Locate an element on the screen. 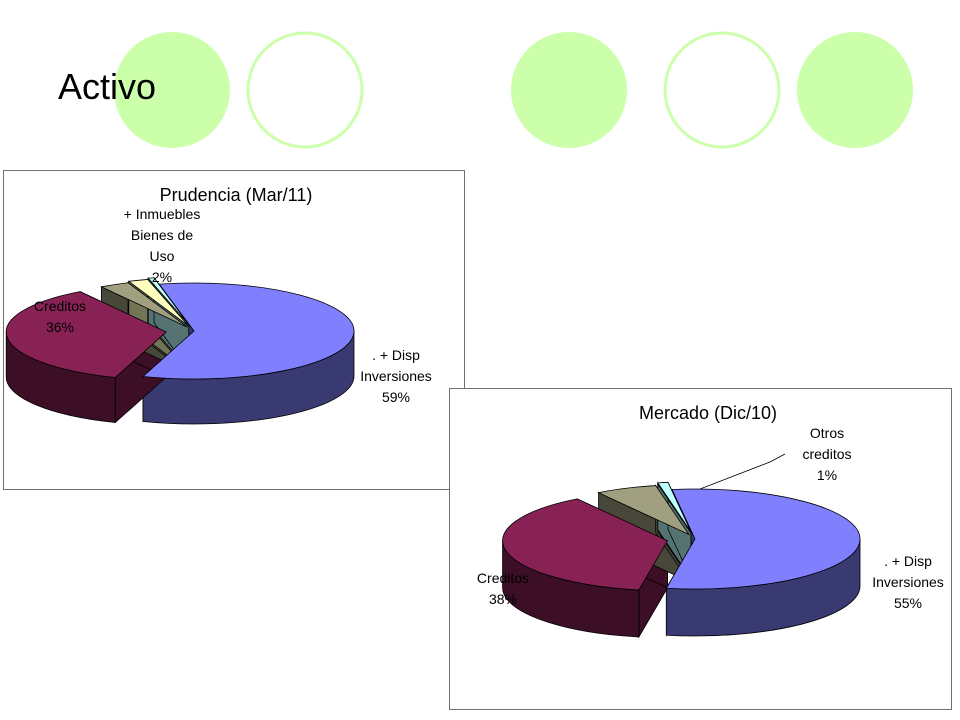  decorative-circles is located at coordinates (513, 90).